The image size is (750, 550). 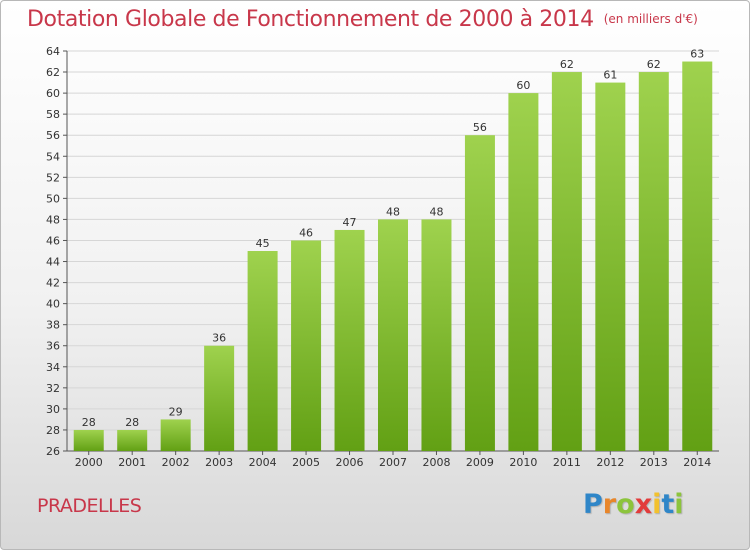 I want to click on data-label: 47, so click(x=350, y=222).